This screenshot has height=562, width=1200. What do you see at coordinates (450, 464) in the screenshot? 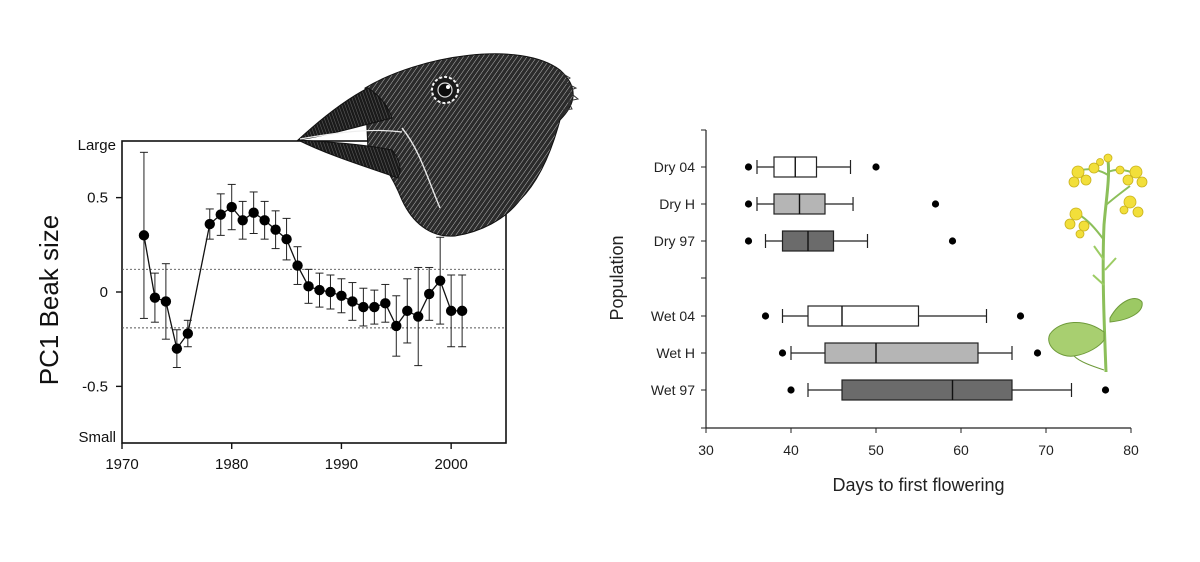
I see `x-tick-label: 2000` at bounding box center [450, 464].